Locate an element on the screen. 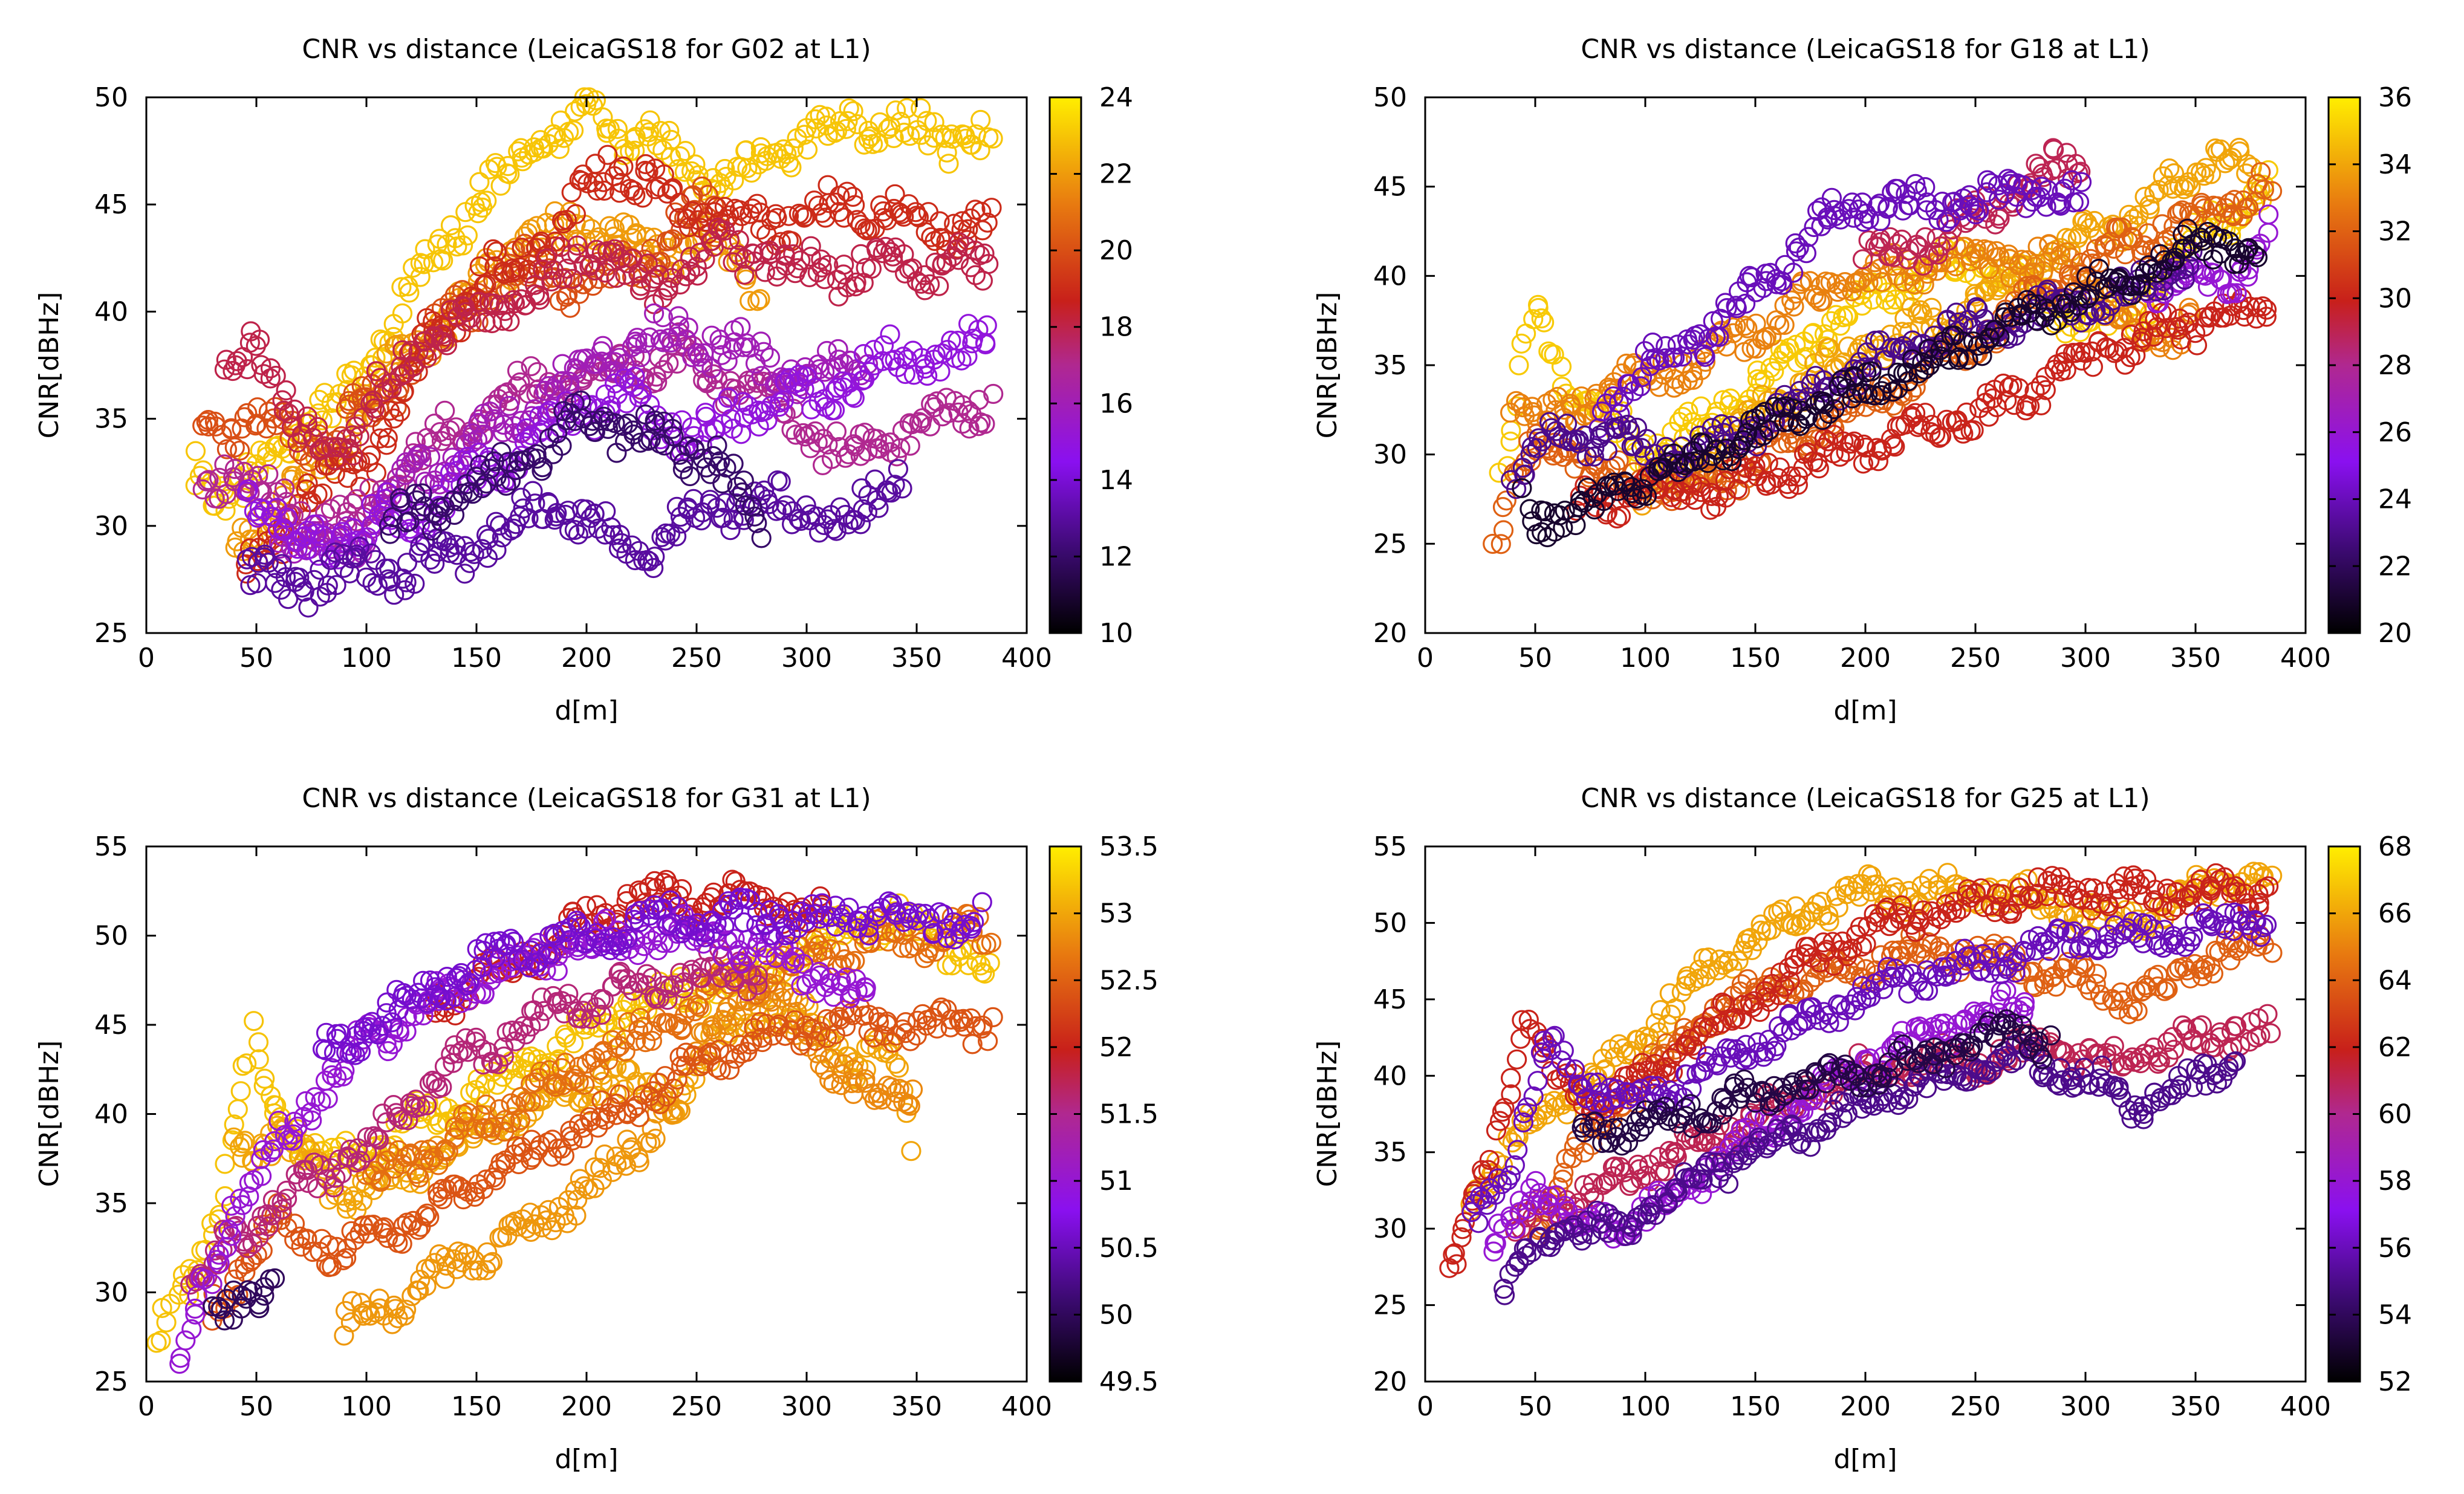 Image resolution: width=2464 pixels, height=1494 pixels. x-tick-label: 400 is located at coordinates (1026, 658).